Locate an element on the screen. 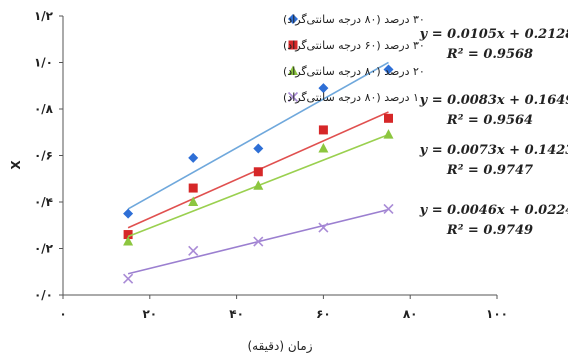  y-tick-label: ۰/۶ is located at coordinates (43, 156).